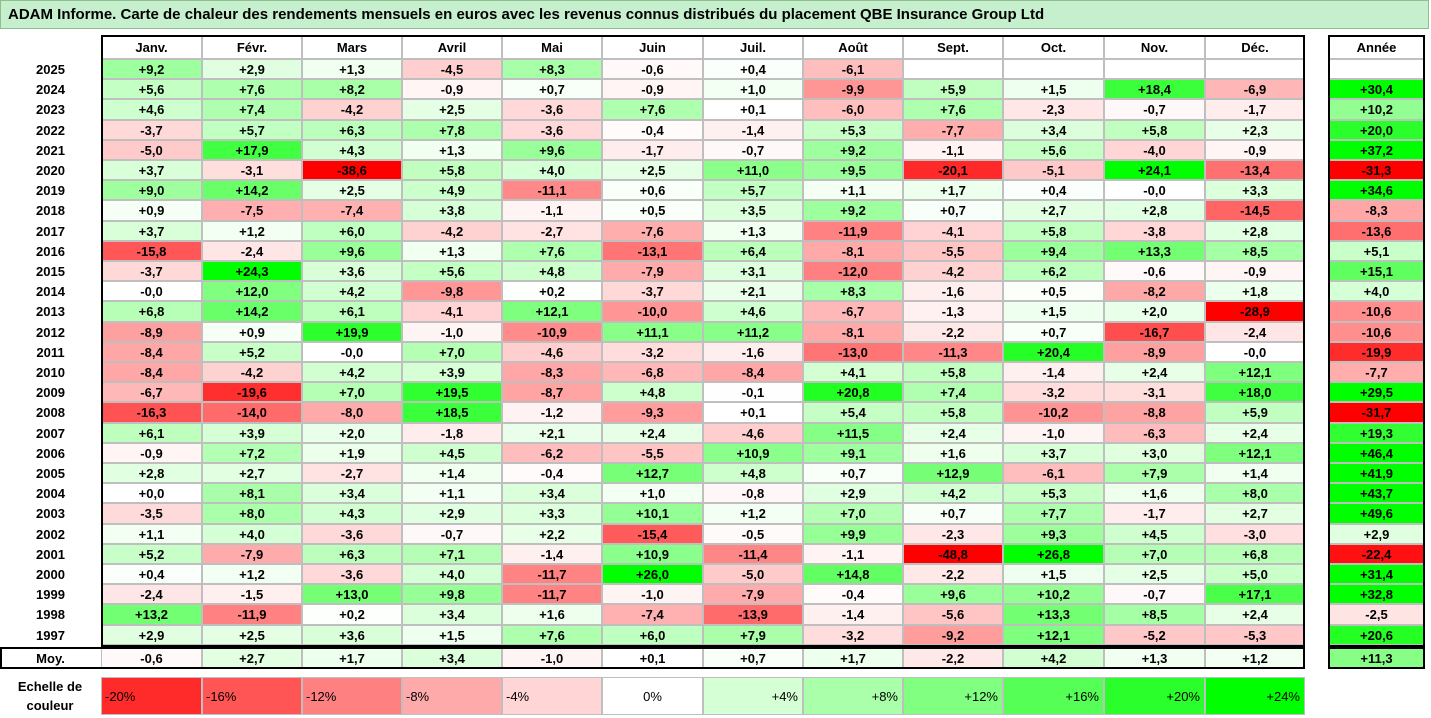  I want to click on heatmap-cell: +8,3, so click(853, 291).